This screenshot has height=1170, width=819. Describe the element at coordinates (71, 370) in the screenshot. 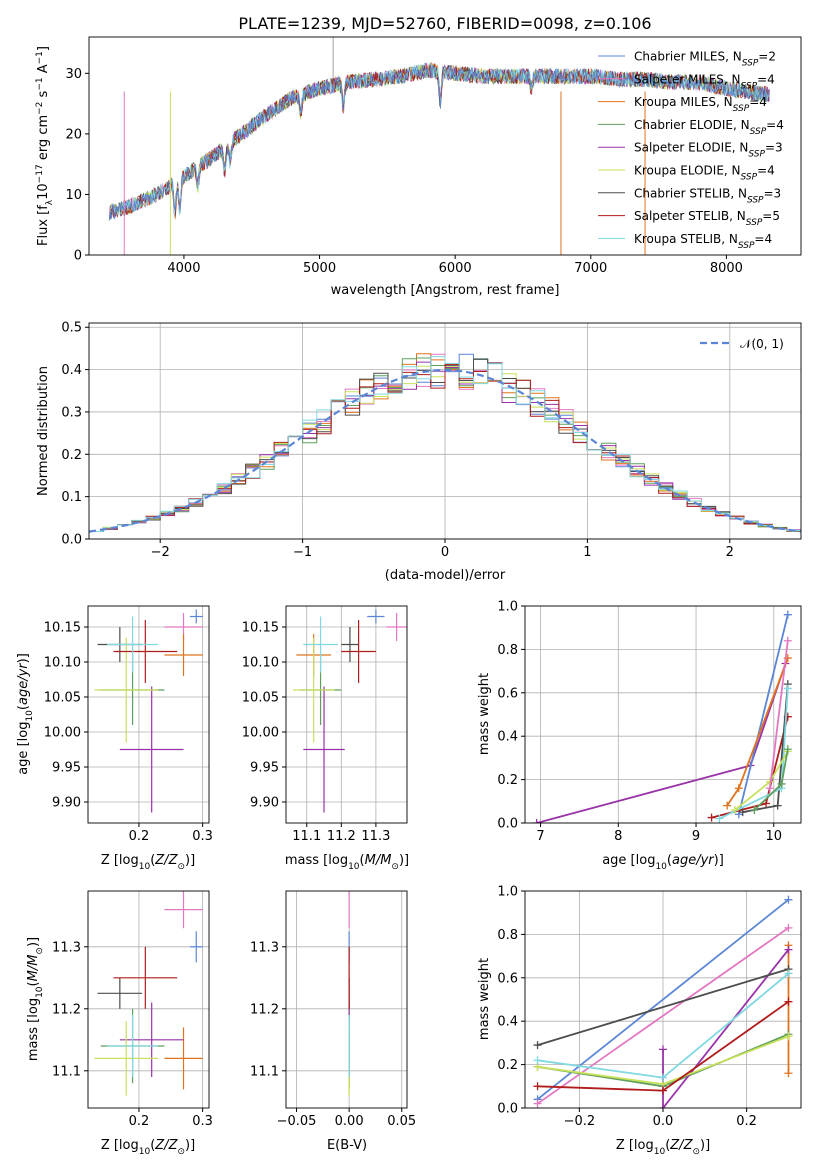

I see `residuals-ytick-label: 0.4` at that location.